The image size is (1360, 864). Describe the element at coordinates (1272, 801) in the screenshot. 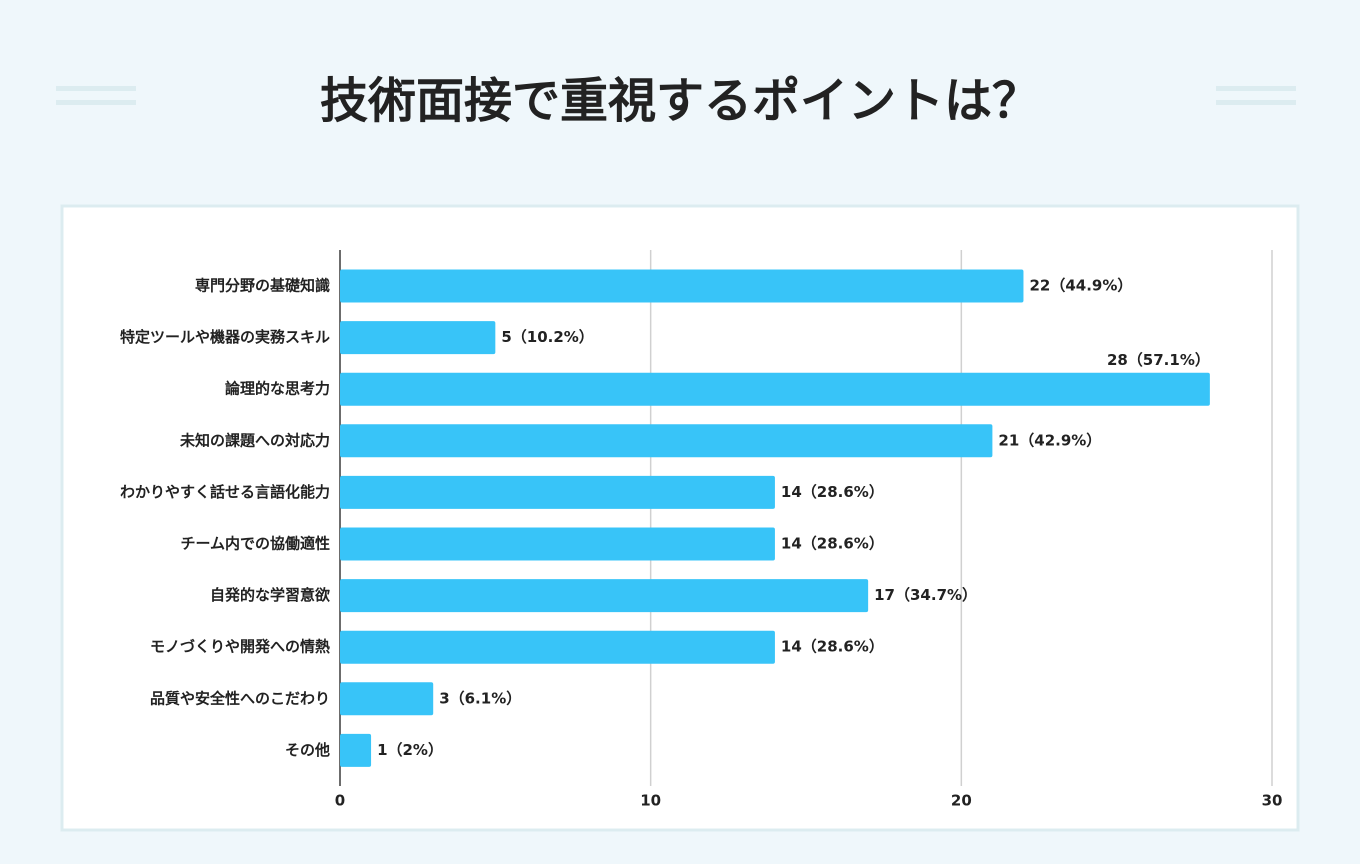

I see `x-tick-label: 30` at that location.